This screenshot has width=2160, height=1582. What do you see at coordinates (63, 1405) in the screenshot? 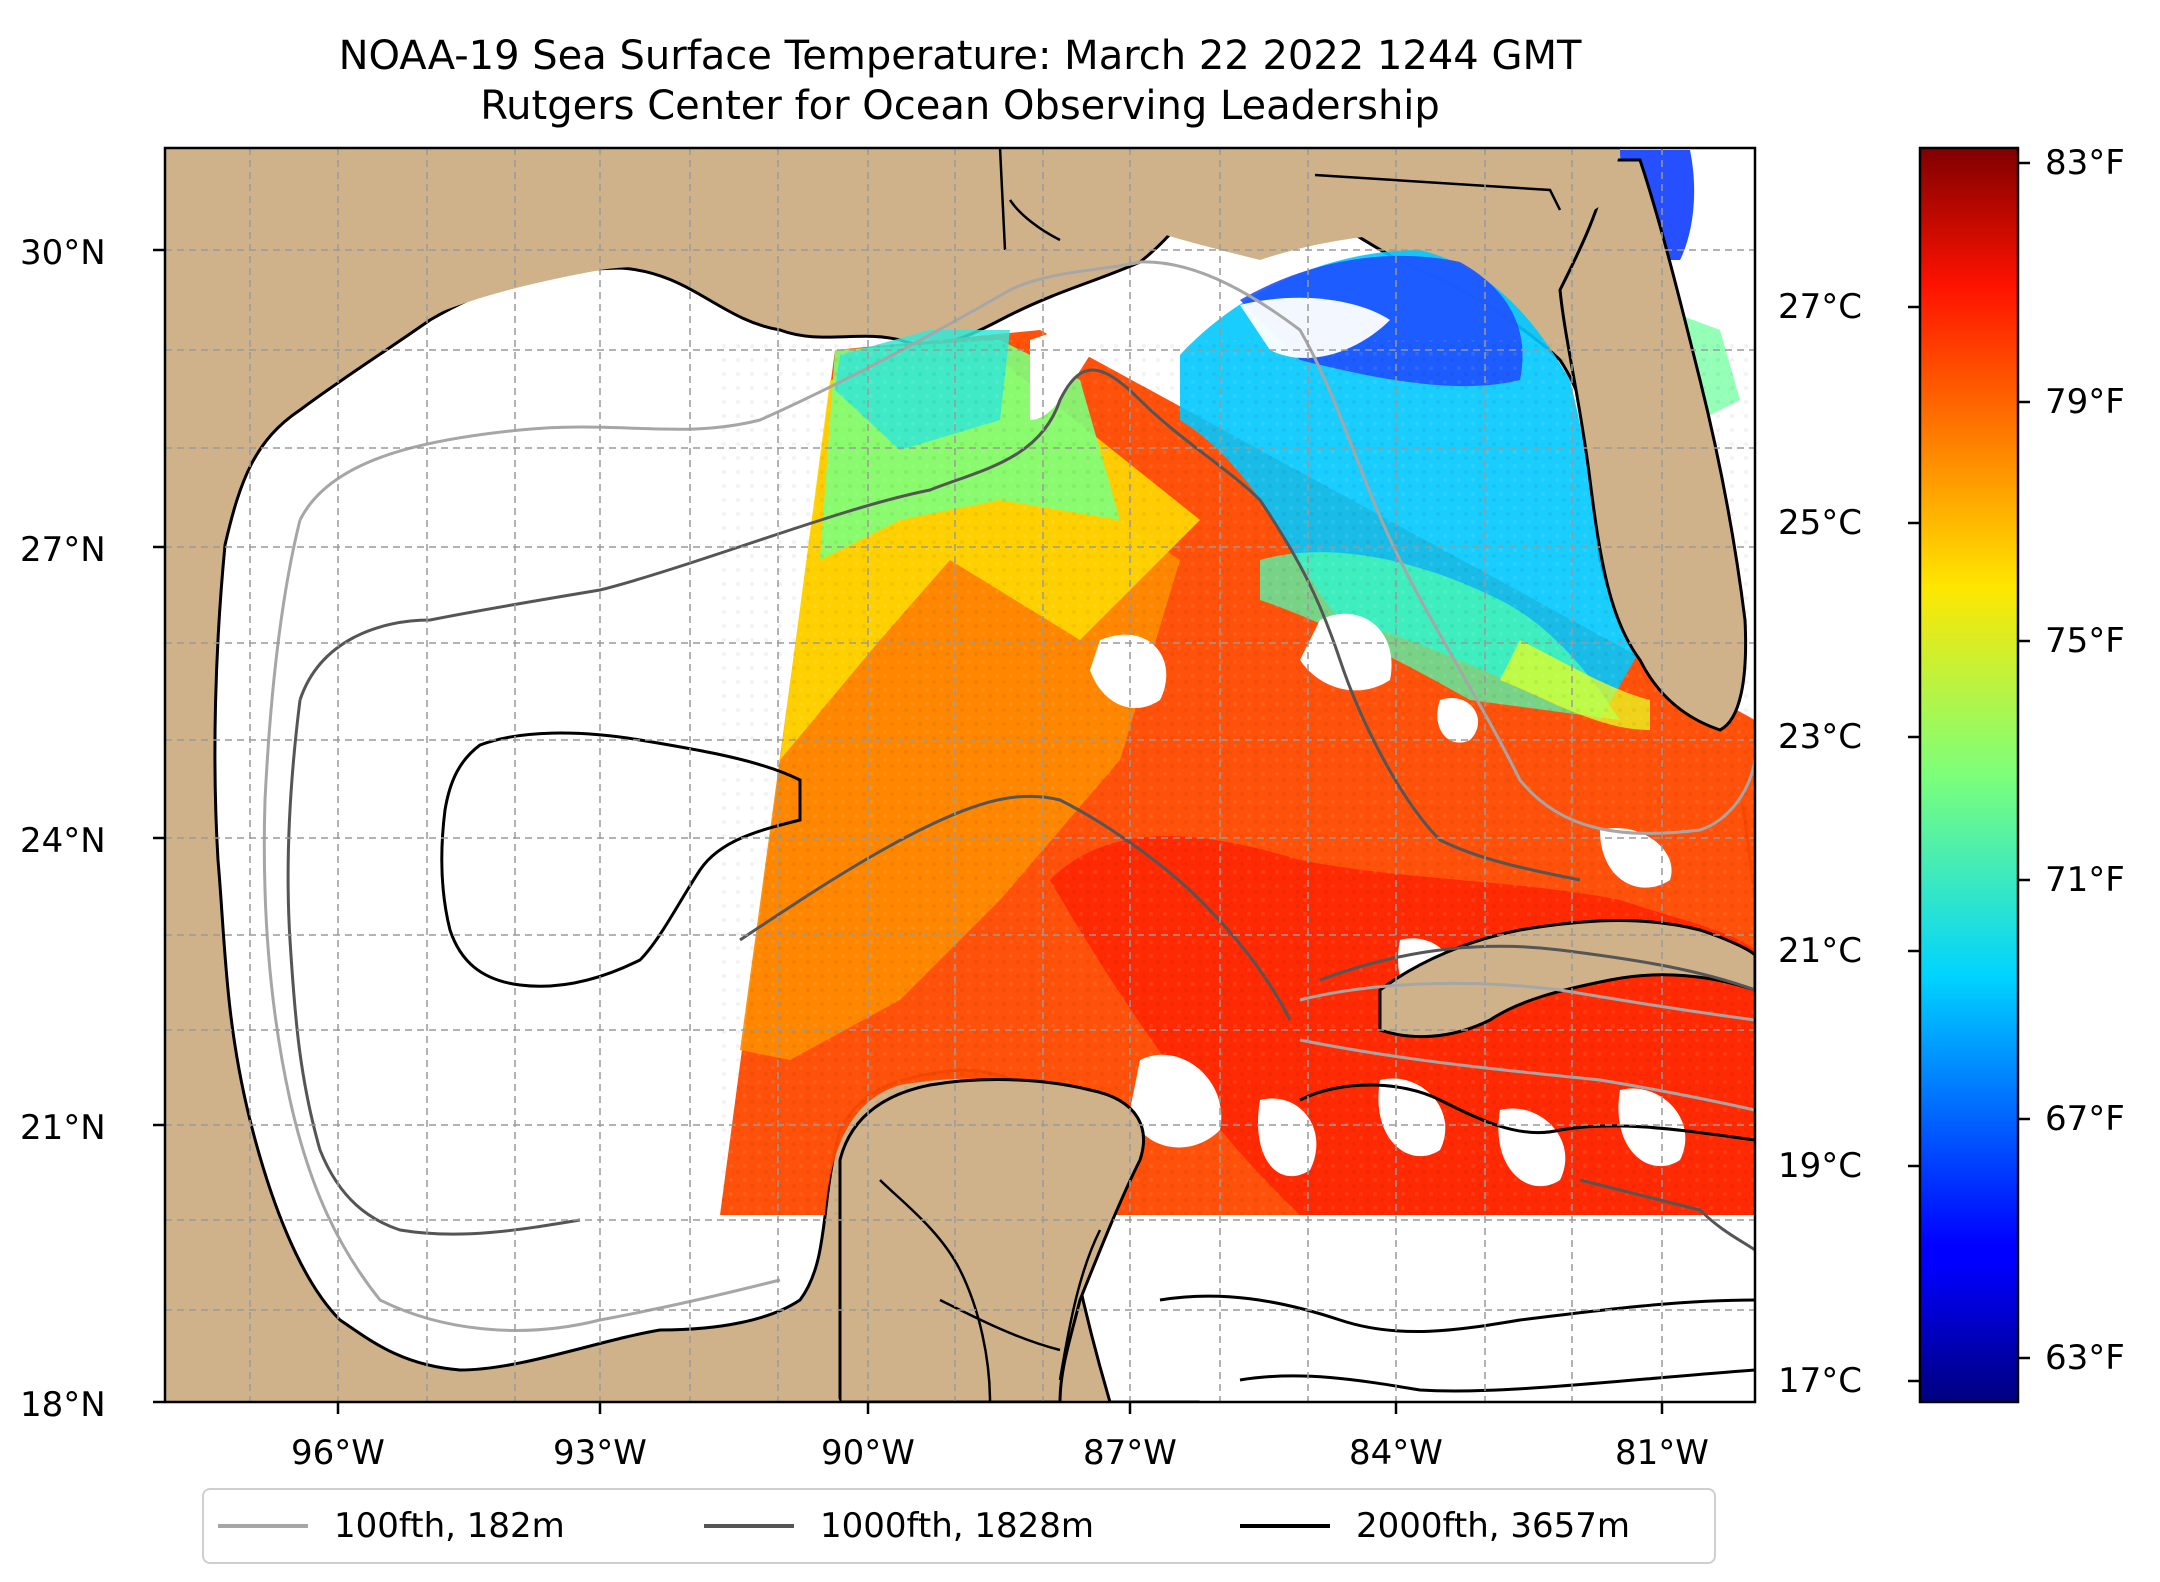
I see `lat-tick-label: 18°N` at bounding box center [63, 1405].